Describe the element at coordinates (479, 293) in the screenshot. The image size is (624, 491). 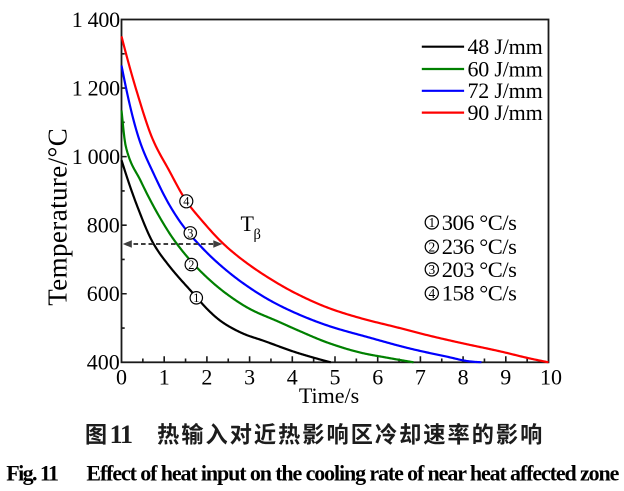
I see `svg-text: 158 °C/s` at that location.